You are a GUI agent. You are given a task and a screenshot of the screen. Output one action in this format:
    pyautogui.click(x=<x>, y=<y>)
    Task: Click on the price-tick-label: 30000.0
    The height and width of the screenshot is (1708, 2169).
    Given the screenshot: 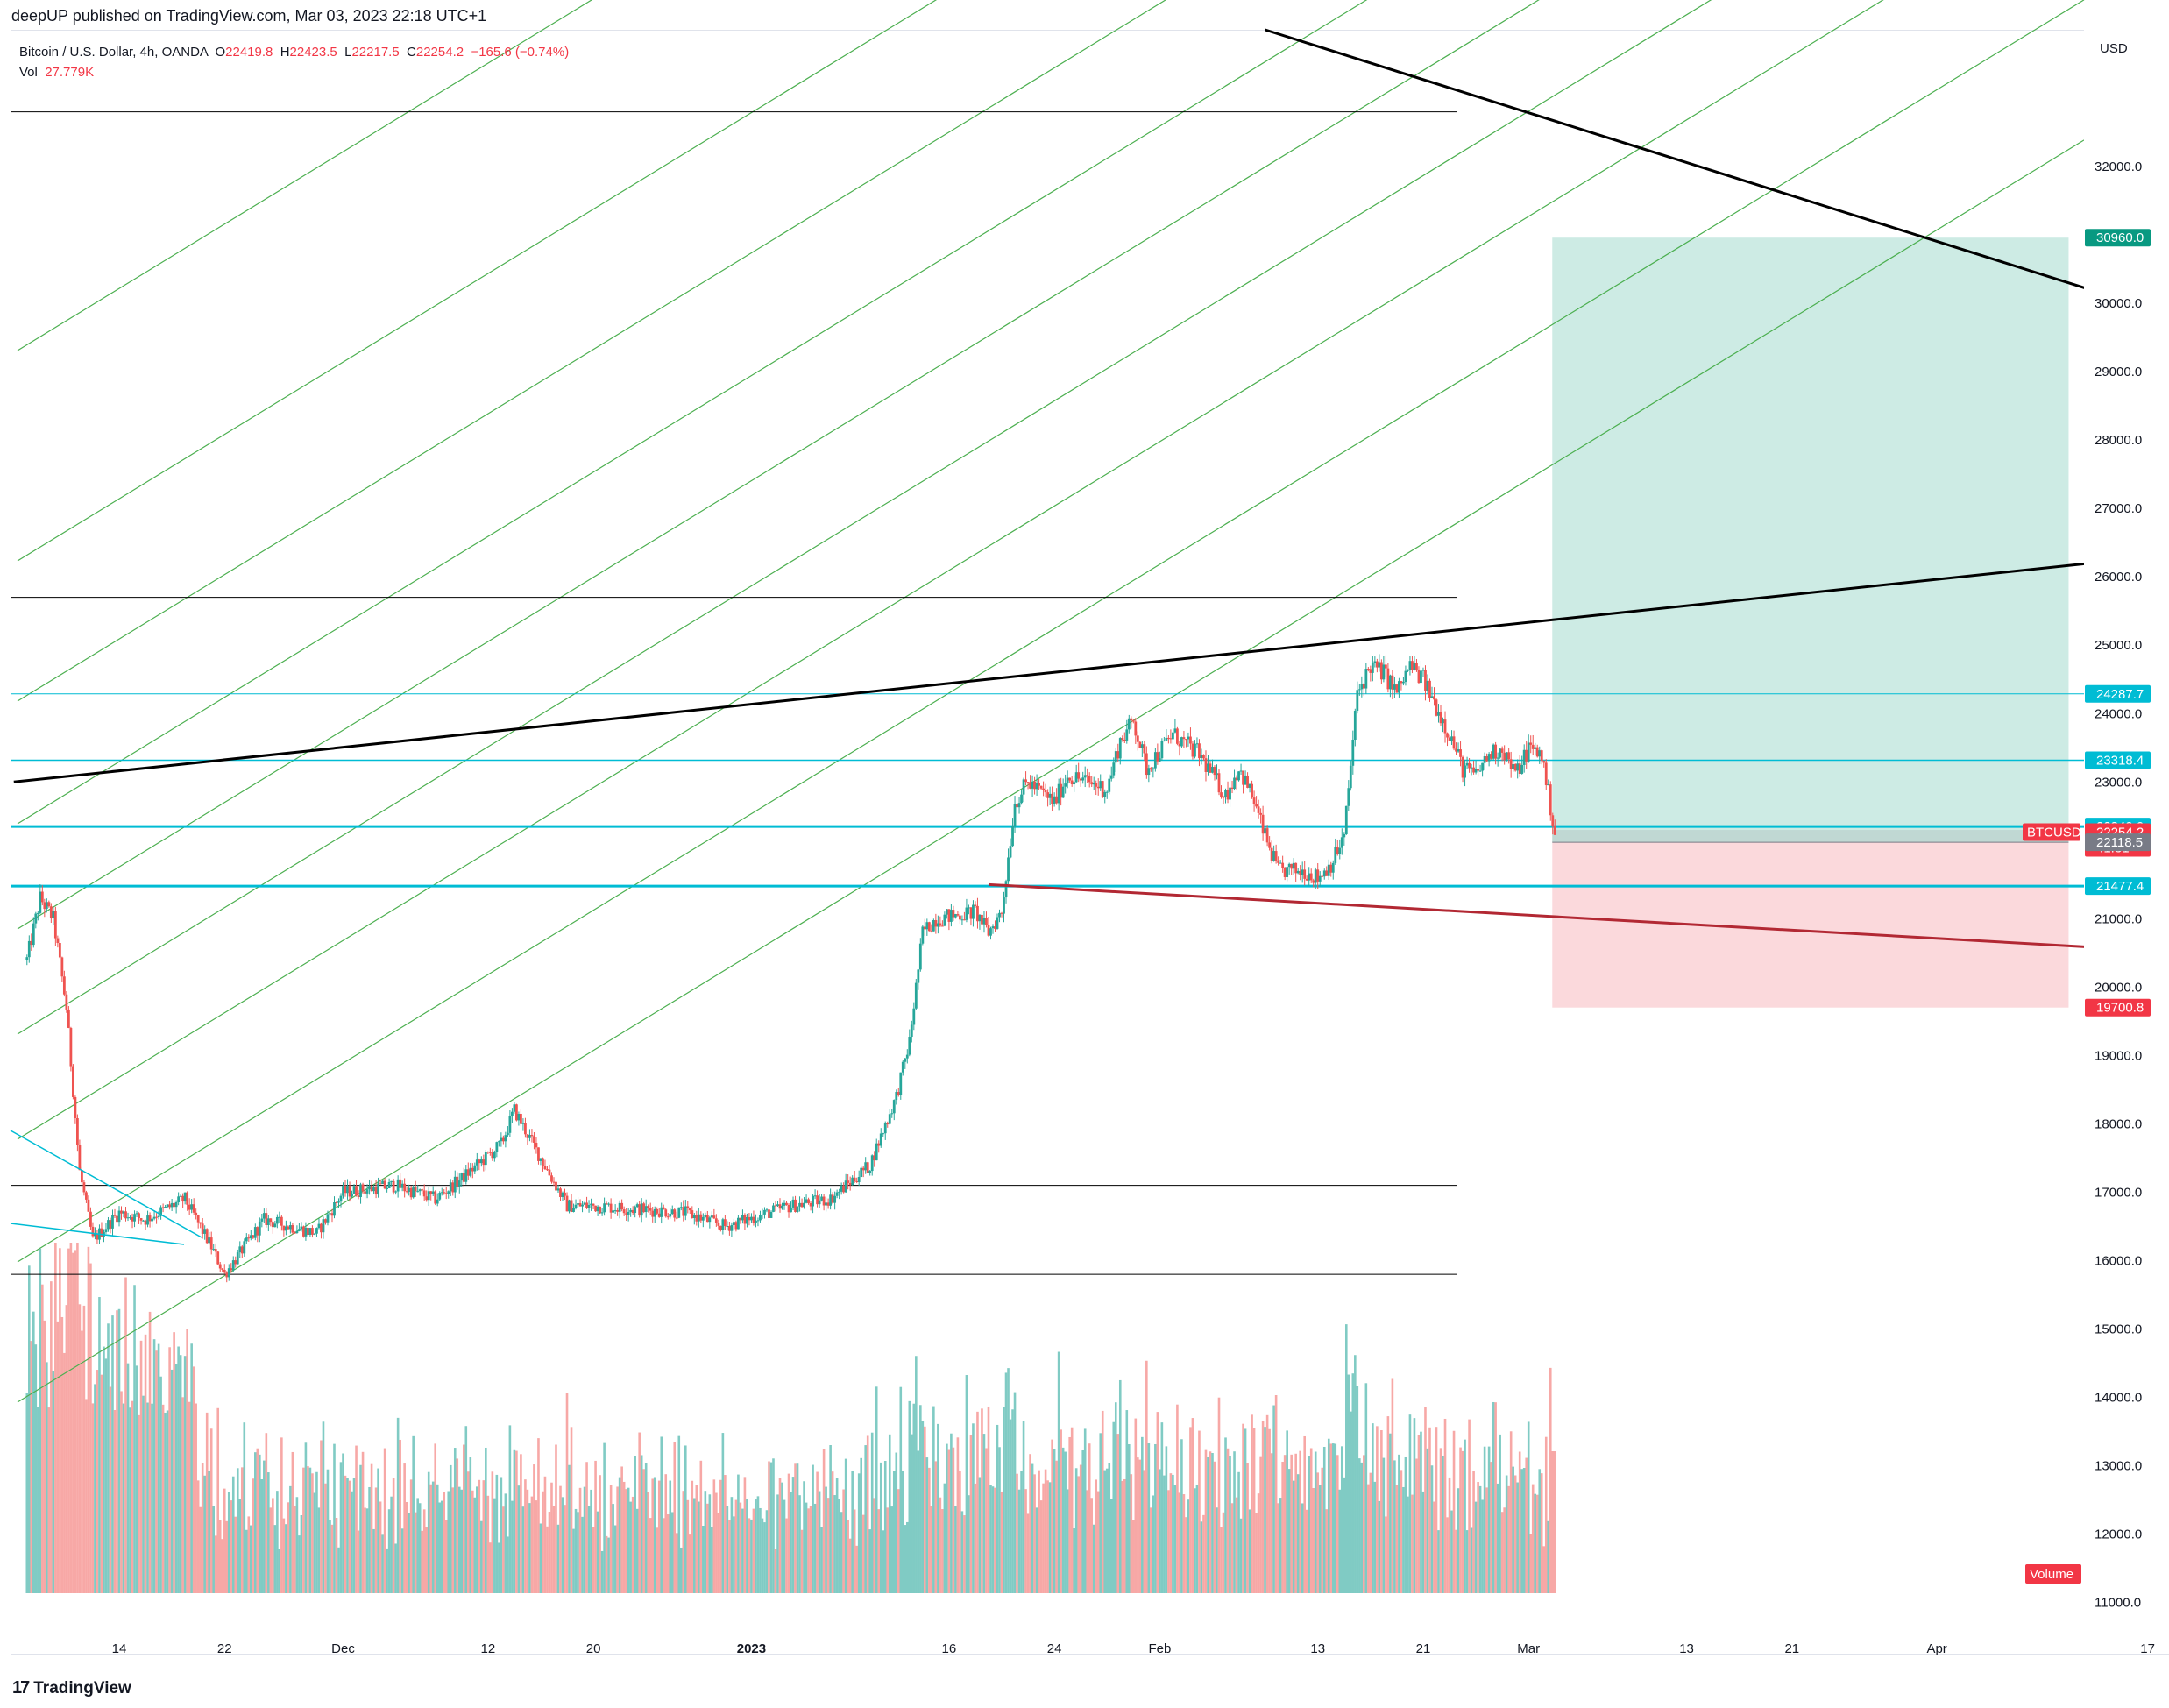 What is the action you would take?
    pyautogui.click(x=2118, y=303)
    